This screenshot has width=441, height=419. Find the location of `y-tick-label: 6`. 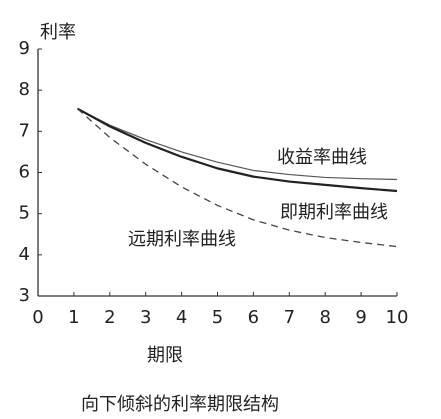

y-tick-label: 6 is located at coordinates (24, 172).